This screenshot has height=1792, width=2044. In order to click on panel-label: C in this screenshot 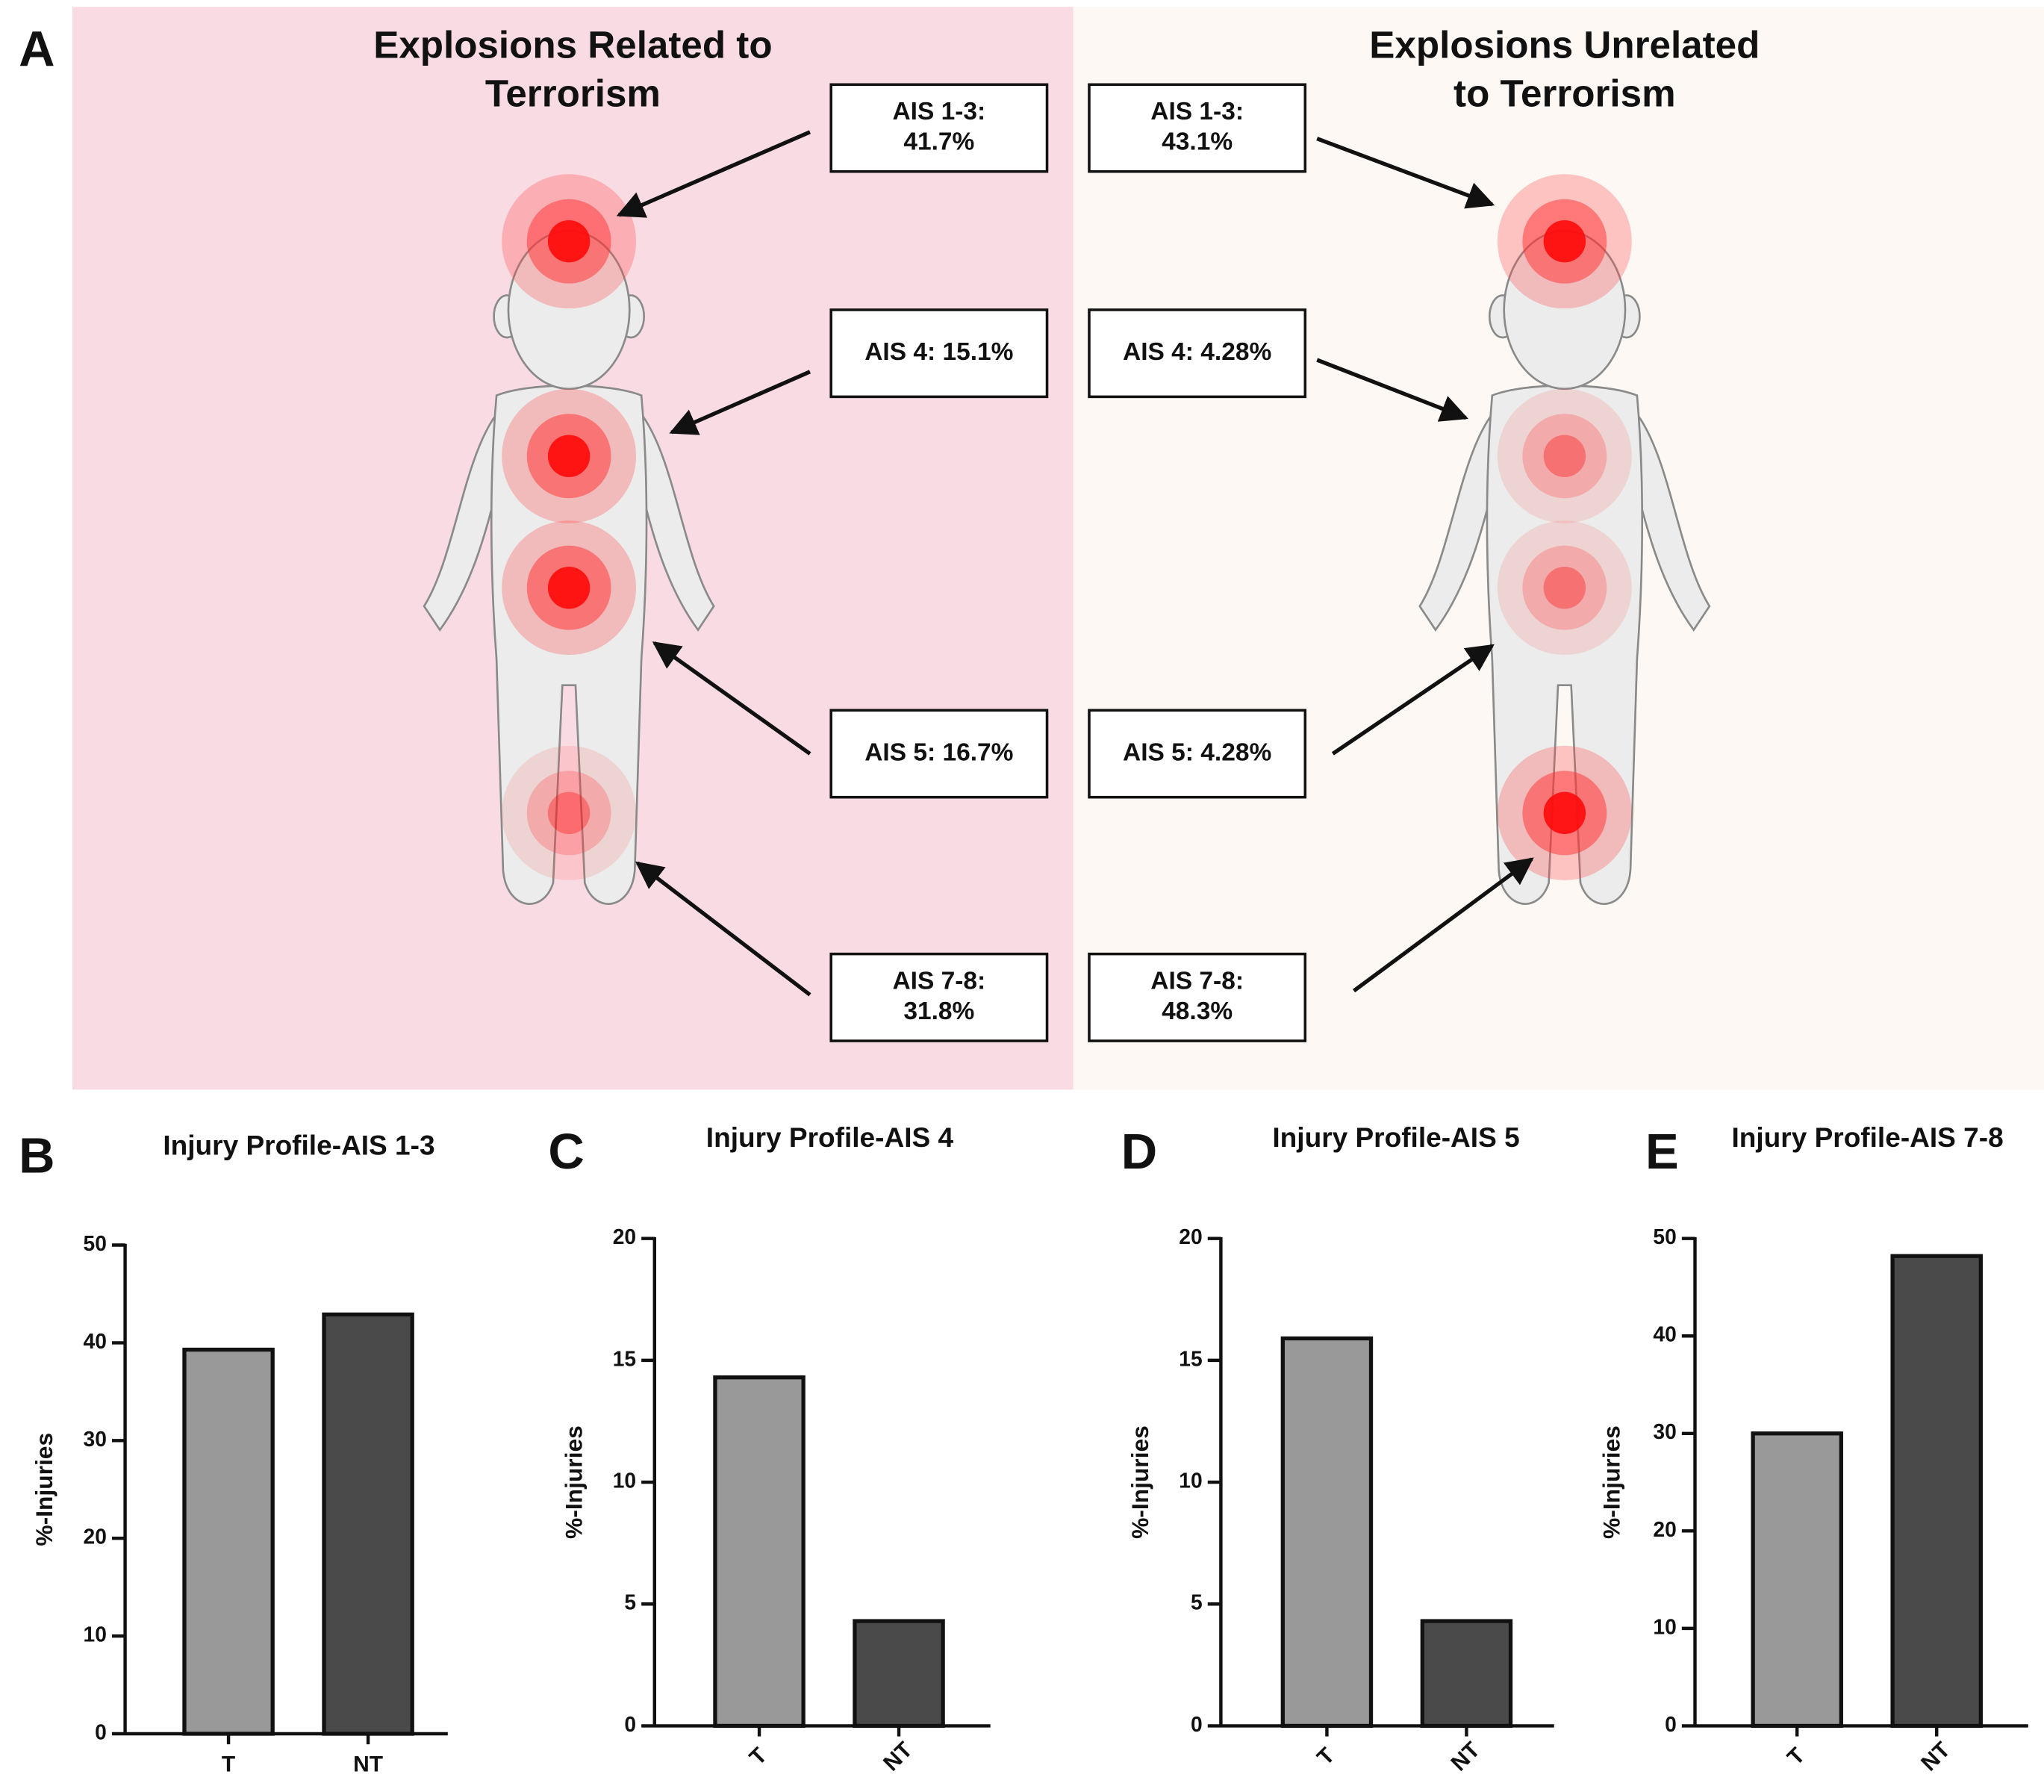, I will do `click(566, 1152)`.